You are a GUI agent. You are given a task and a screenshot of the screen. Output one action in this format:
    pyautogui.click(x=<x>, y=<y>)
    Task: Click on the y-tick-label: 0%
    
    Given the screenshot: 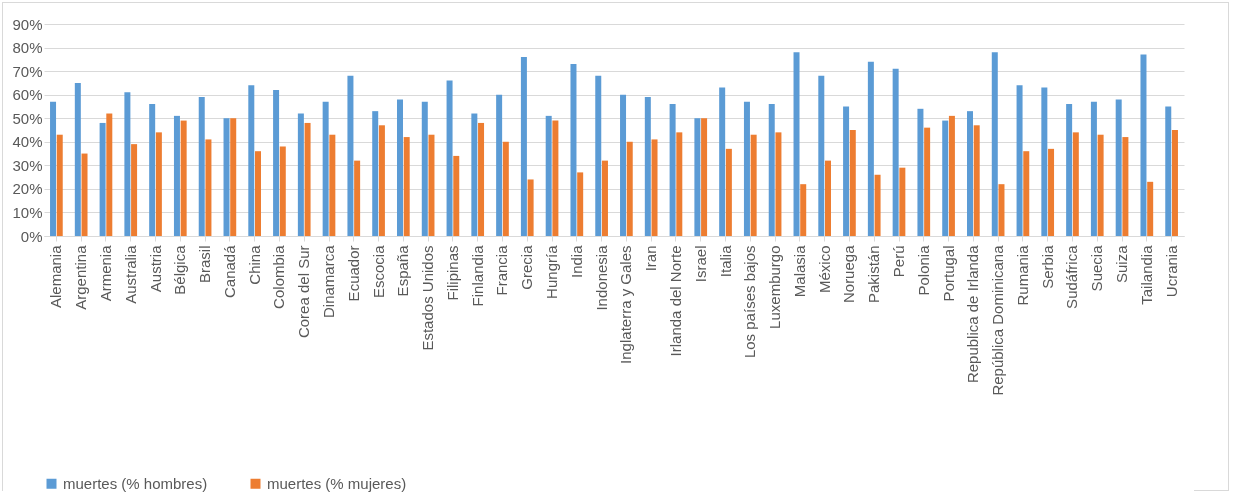 What is the action you would take?
    pyautogui.click(x=31, y=236)
    